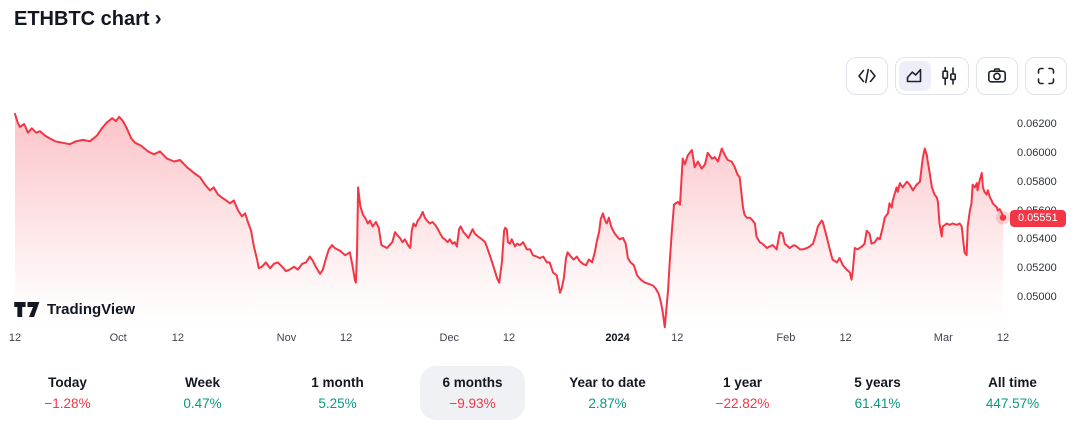  Describe the element at coordinates (286, 338) in the screenshot. I see `time-axis-label: Nov` at that location.